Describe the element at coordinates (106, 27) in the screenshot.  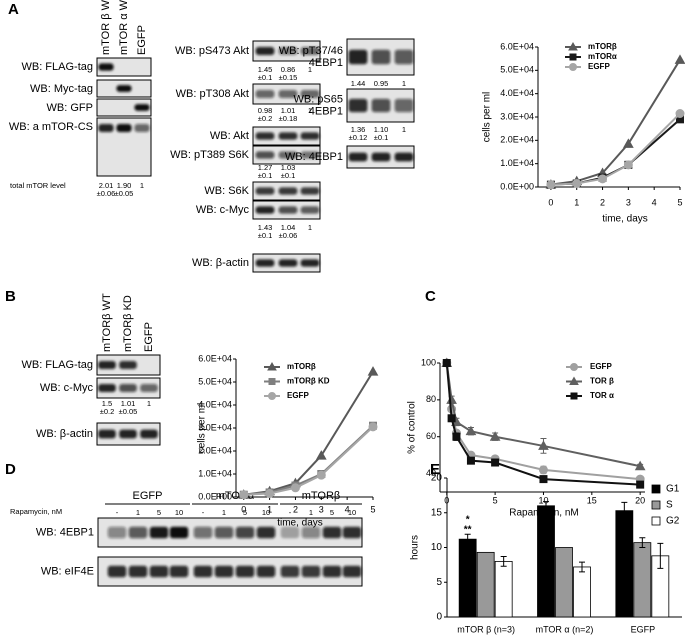
I see `lane-label: mTOR β WT` at that location.